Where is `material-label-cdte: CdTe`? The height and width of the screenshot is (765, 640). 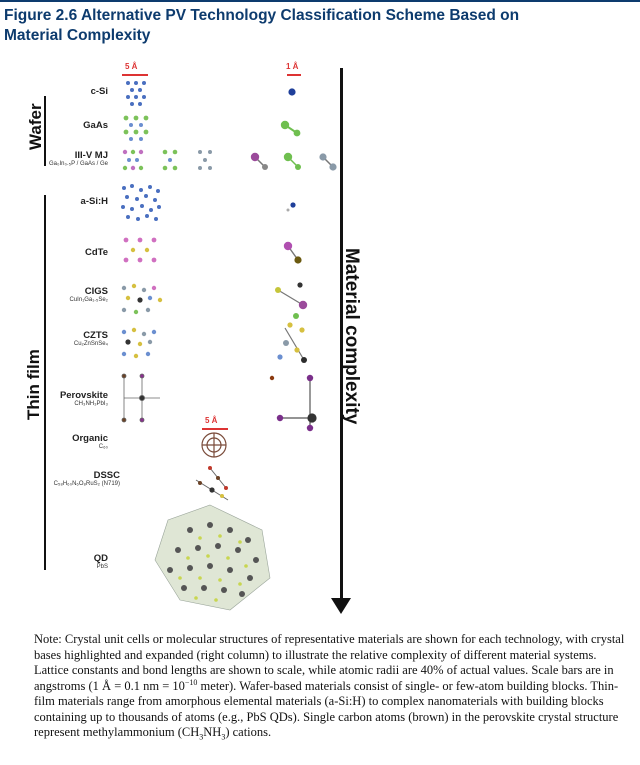 material-label-cdte: CdTe is located at coordinates (96, 252).